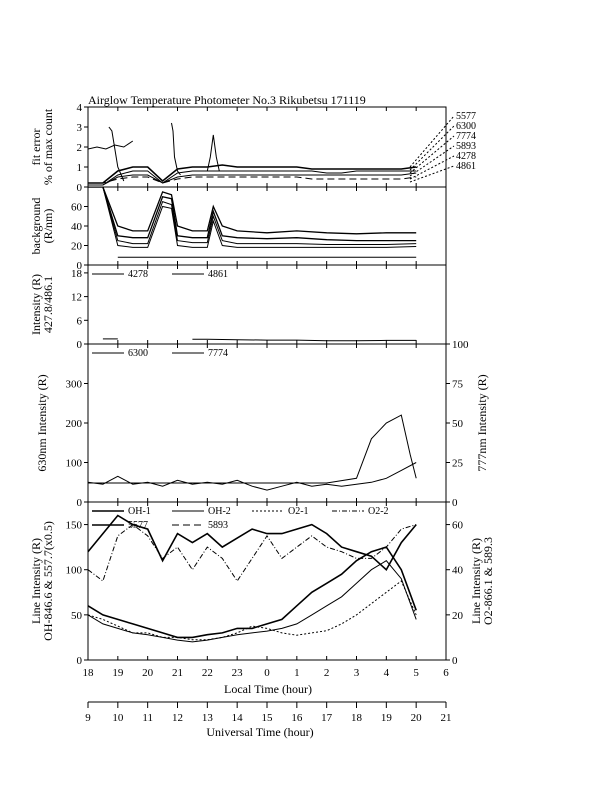 The width and height of the screenshot is (612, 792). Describe the element at coordinates (458, 526) in the screenshot. I see `y-right-tick-label: 60` at that location.